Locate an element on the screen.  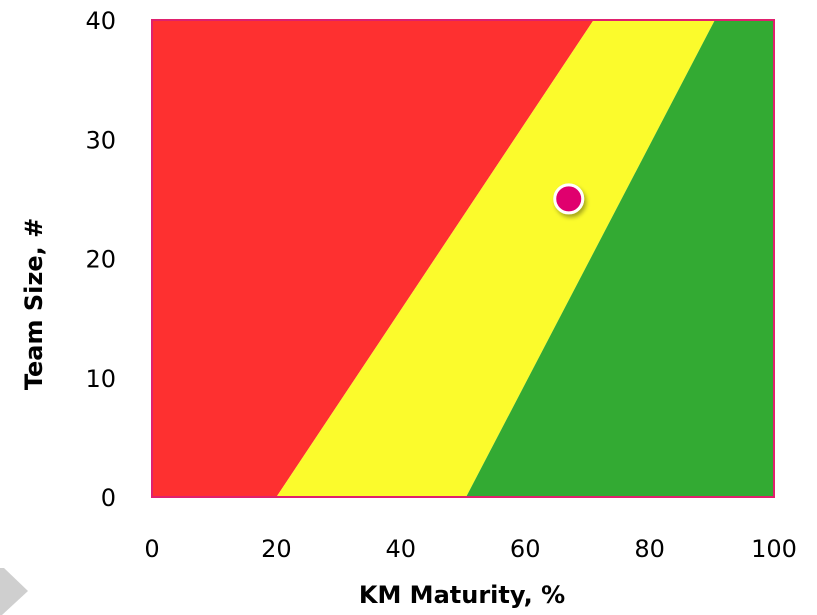
y-tick-label-3: 30 is located at coordinates (100, 140).